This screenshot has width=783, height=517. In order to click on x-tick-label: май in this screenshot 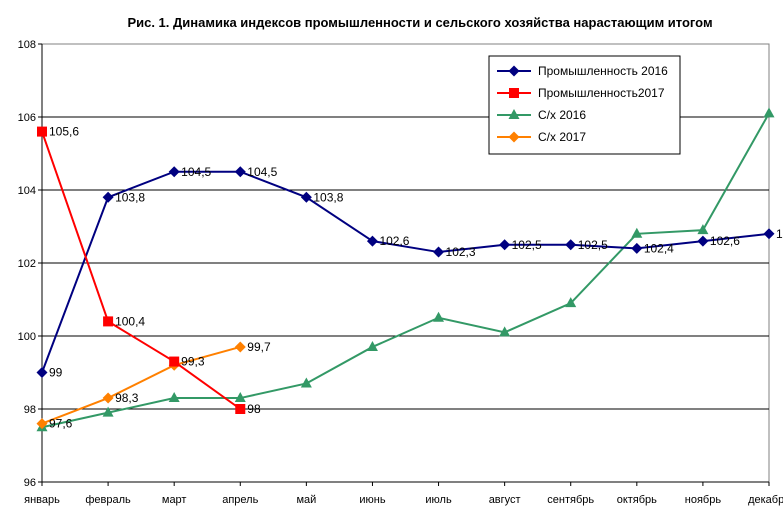, I will do `click(306, 500)`.